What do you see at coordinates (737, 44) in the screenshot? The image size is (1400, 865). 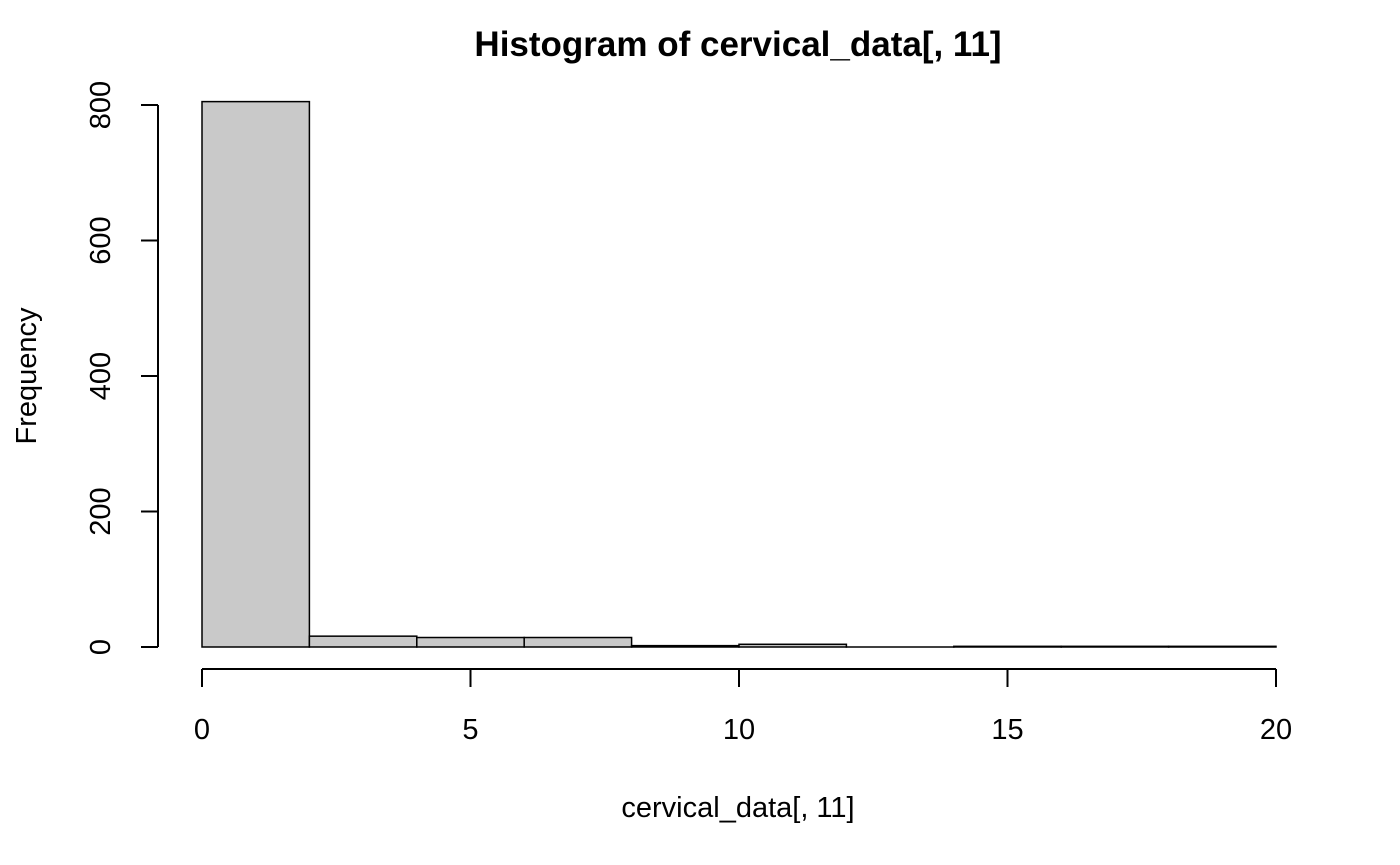 I see `chart-title: Histogram of cervical_data[, 11]` at bounding box center [737, 44].